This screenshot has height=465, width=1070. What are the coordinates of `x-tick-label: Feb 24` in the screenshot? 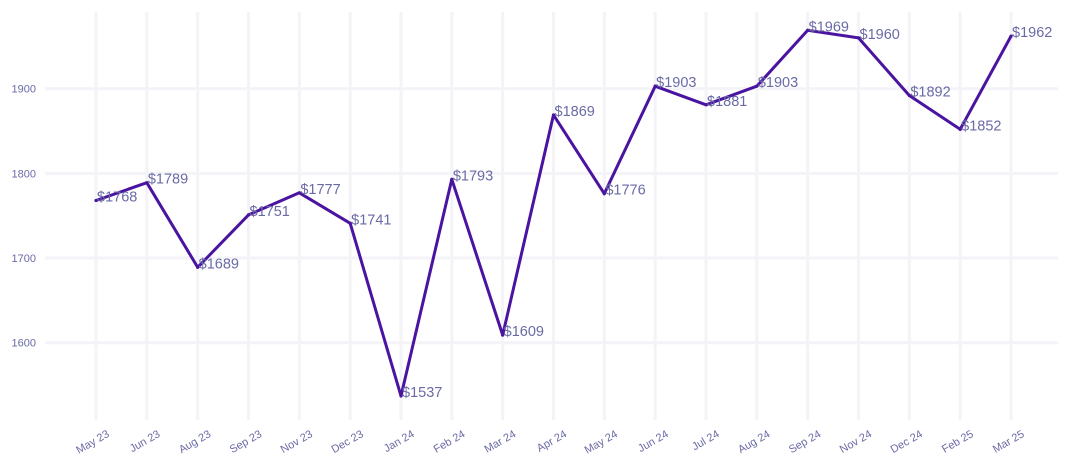 It's located at (450, 442).